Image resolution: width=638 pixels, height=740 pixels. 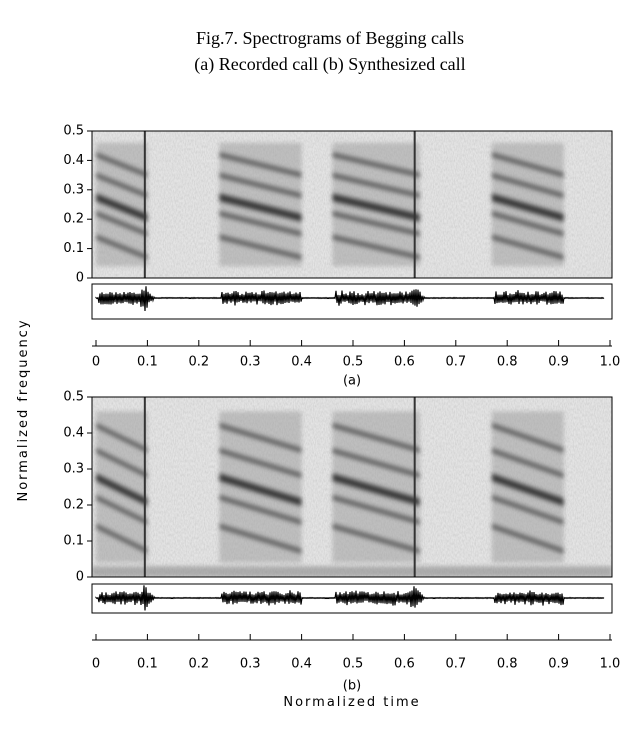 What do you see at coordinates (352, 571) in the screenshot?
I see `low-band` at bounding box center [352, 571].